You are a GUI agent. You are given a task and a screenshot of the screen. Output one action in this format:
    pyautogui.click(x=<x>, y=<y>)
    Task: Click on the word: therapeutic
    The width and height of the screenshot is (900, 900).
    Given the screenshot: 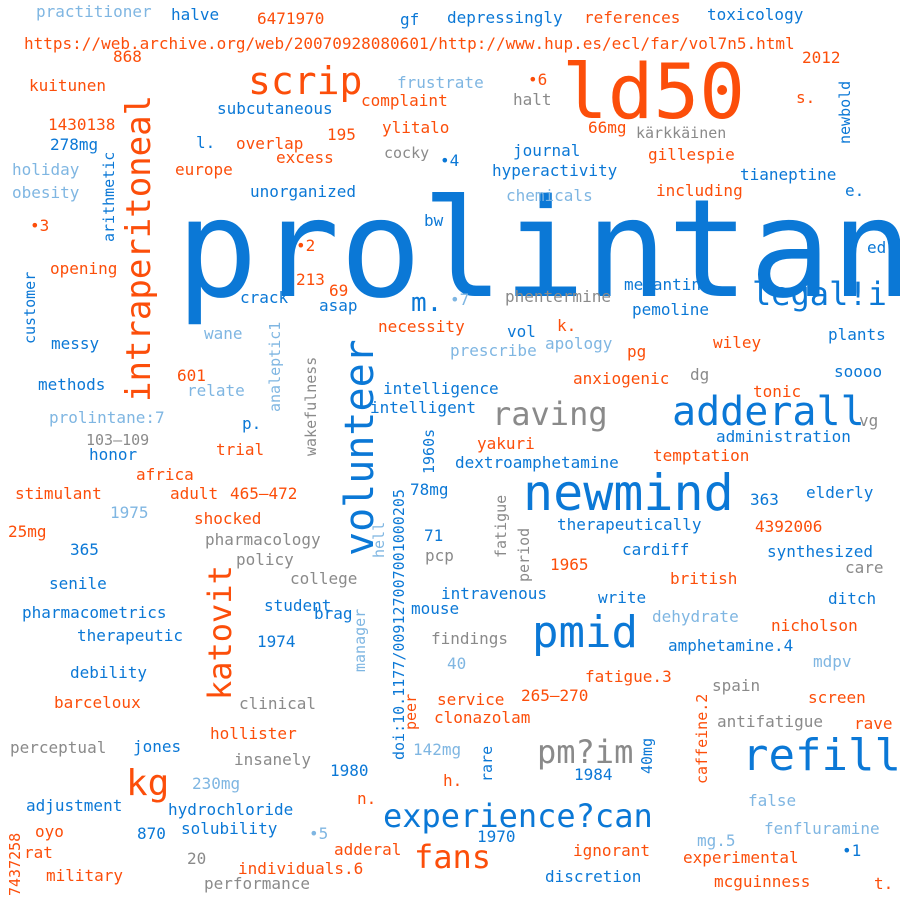 What is the action you would take?
    pyautogui.click(x=130, y=635)
    